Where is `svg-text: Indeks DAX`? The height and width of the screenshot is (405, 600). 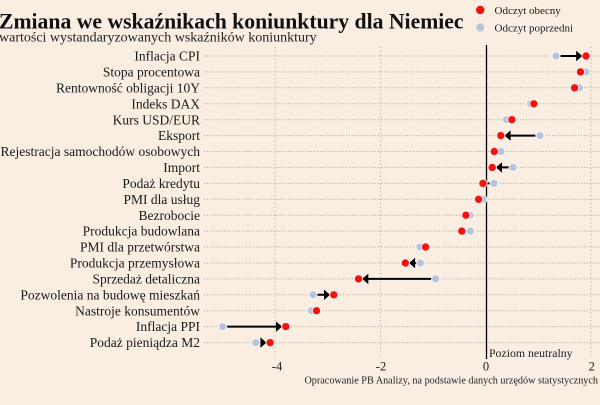
svg-text: Indeks DAX is located at coordinates (165, 103).